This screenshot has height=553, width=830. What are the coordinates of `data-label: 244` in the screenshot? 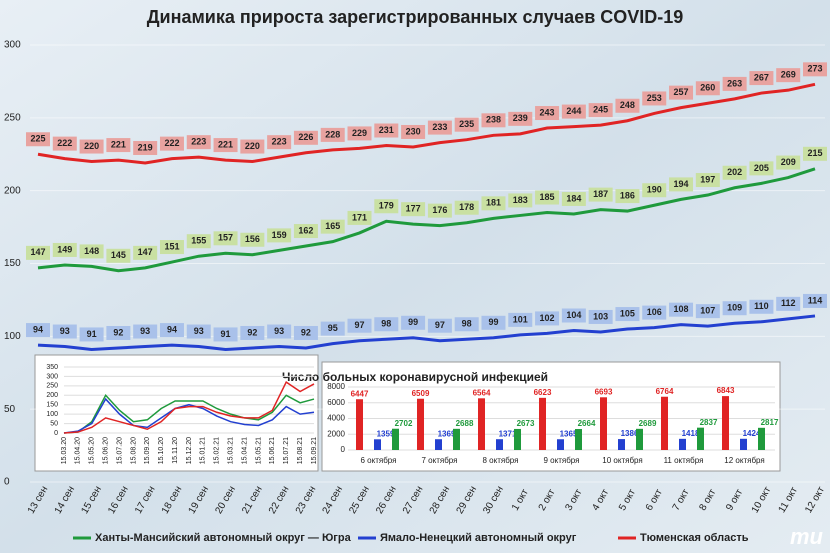 It's located at (573, 111).